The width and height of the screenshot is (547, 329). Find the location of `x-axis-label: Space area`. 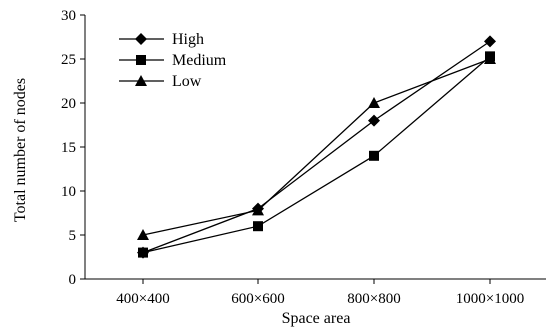

x-axis-label: Space area is located at coordinates (316, 318).